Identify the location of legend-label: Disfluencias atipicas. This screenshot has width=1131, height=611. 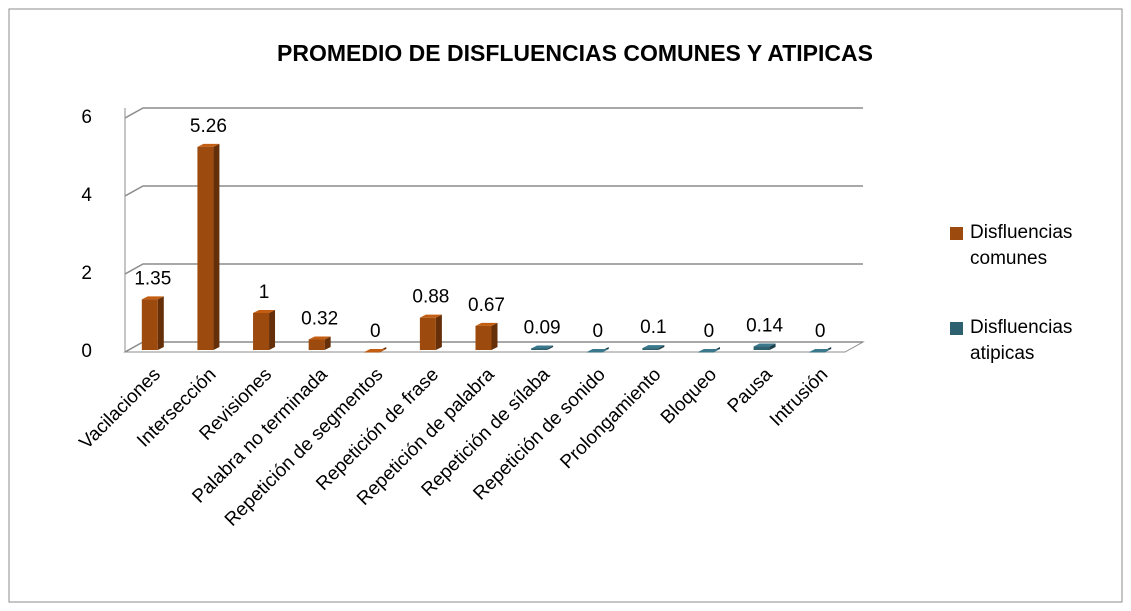
(1021, 340).